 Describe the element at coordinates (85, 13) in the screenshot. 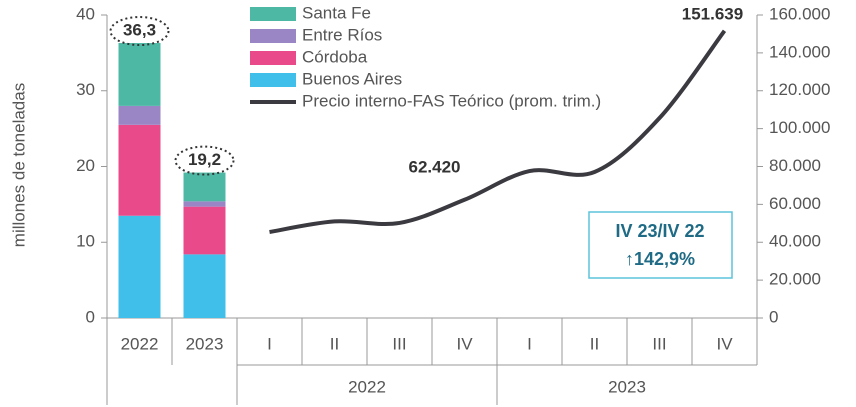

I see `y-tick-label: 40` at that location.